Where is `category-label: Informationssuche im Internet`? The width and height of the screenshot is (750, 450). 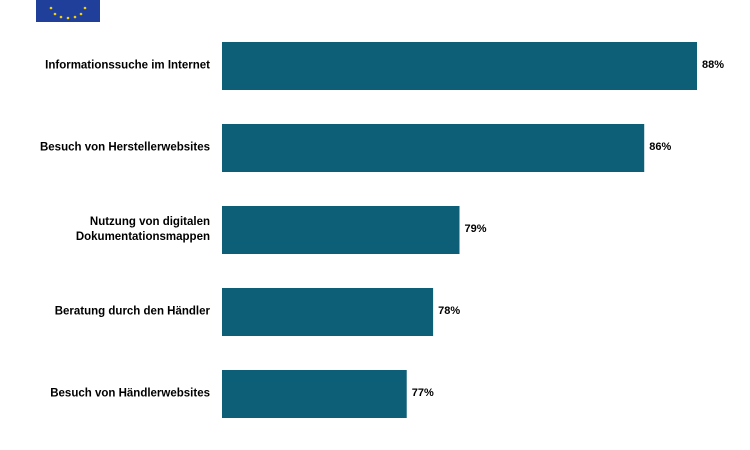 category-label: Informationssuche im Internet is located at coordinates (127, 65).